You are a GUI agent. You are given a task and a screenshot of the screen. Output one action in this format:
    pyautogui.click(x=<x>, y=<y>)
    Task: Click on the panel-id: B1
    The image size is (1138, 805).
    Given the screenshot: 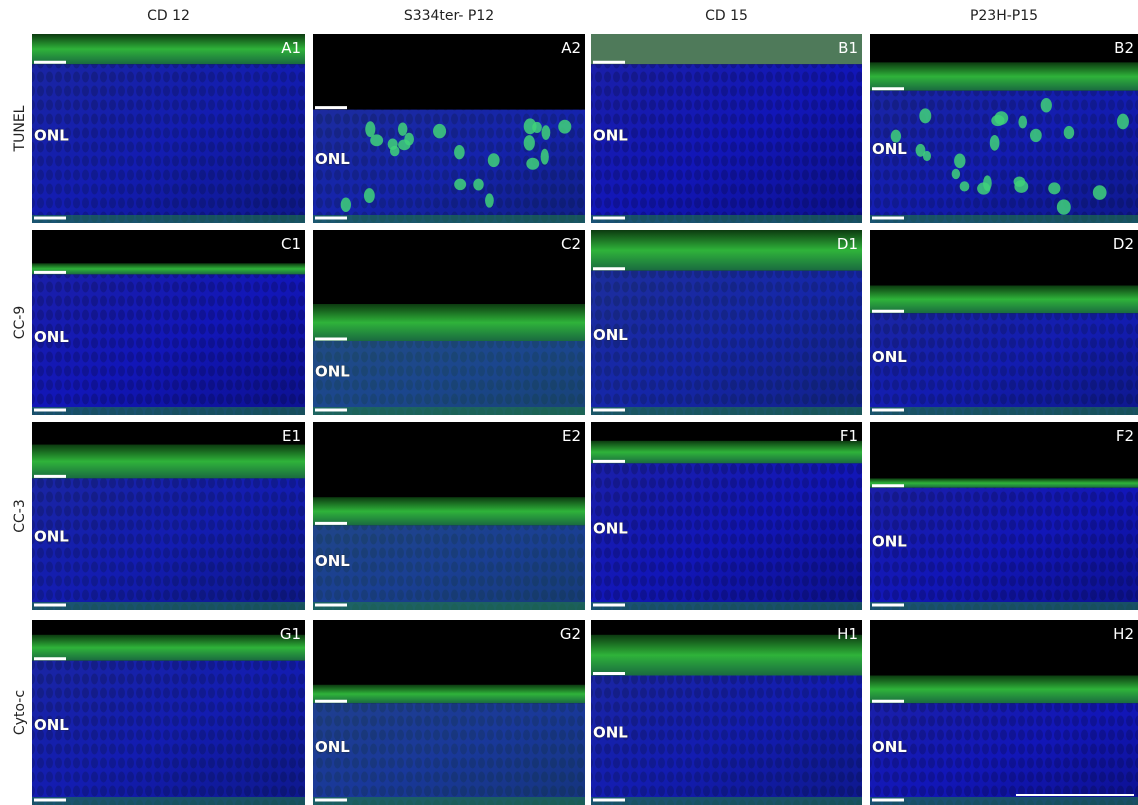 What is the action you would take?
    pyautogui.click(x=848, y=48)
    